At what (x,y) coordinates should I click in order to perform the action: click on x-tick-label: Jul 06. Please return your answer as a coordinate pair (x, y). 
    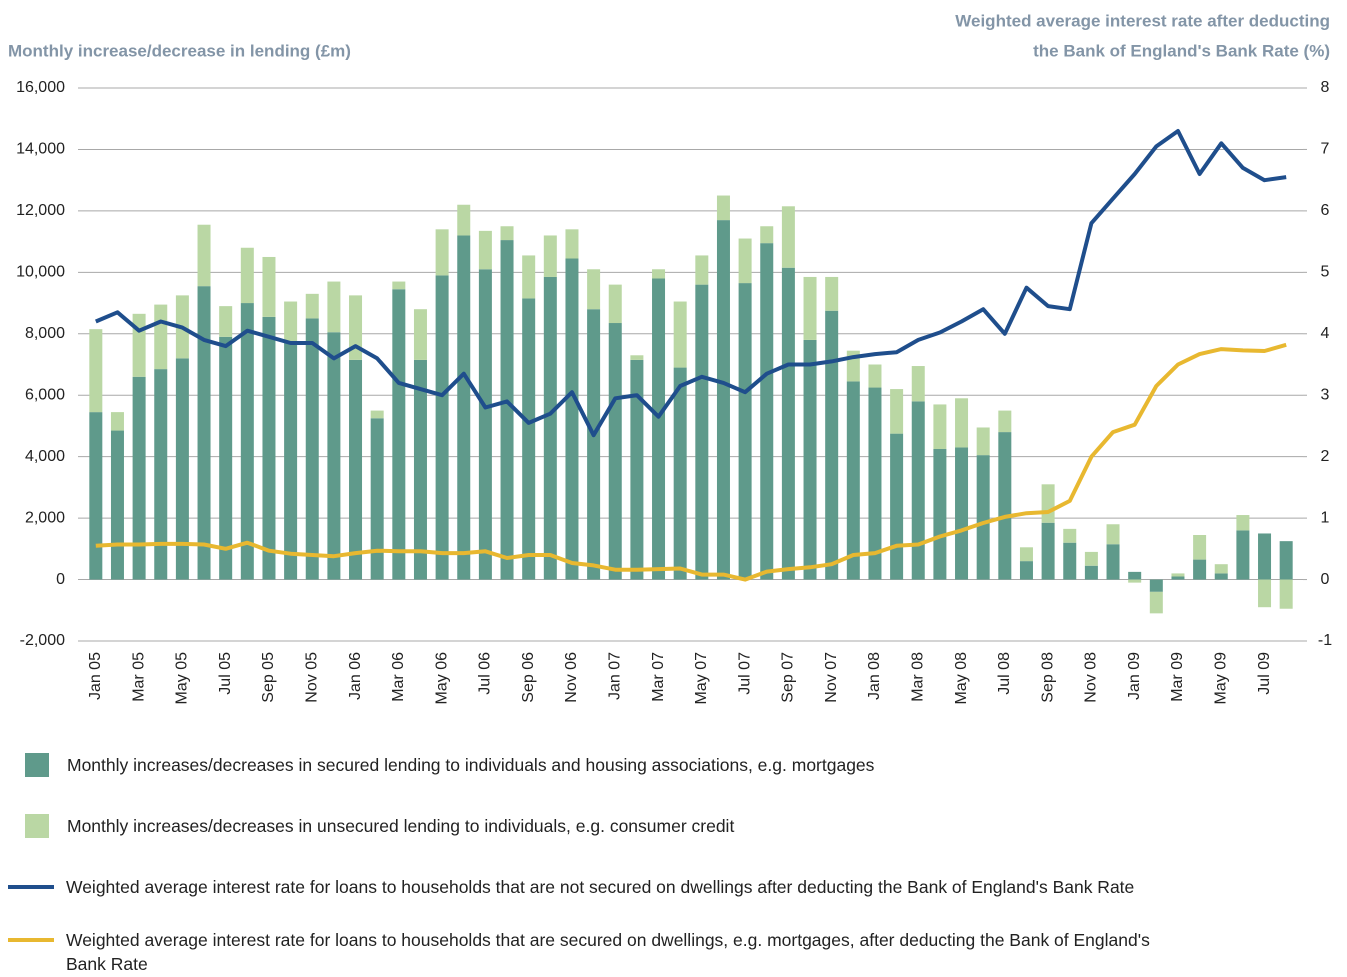
    Looking at the image, I should click on (485, 673).